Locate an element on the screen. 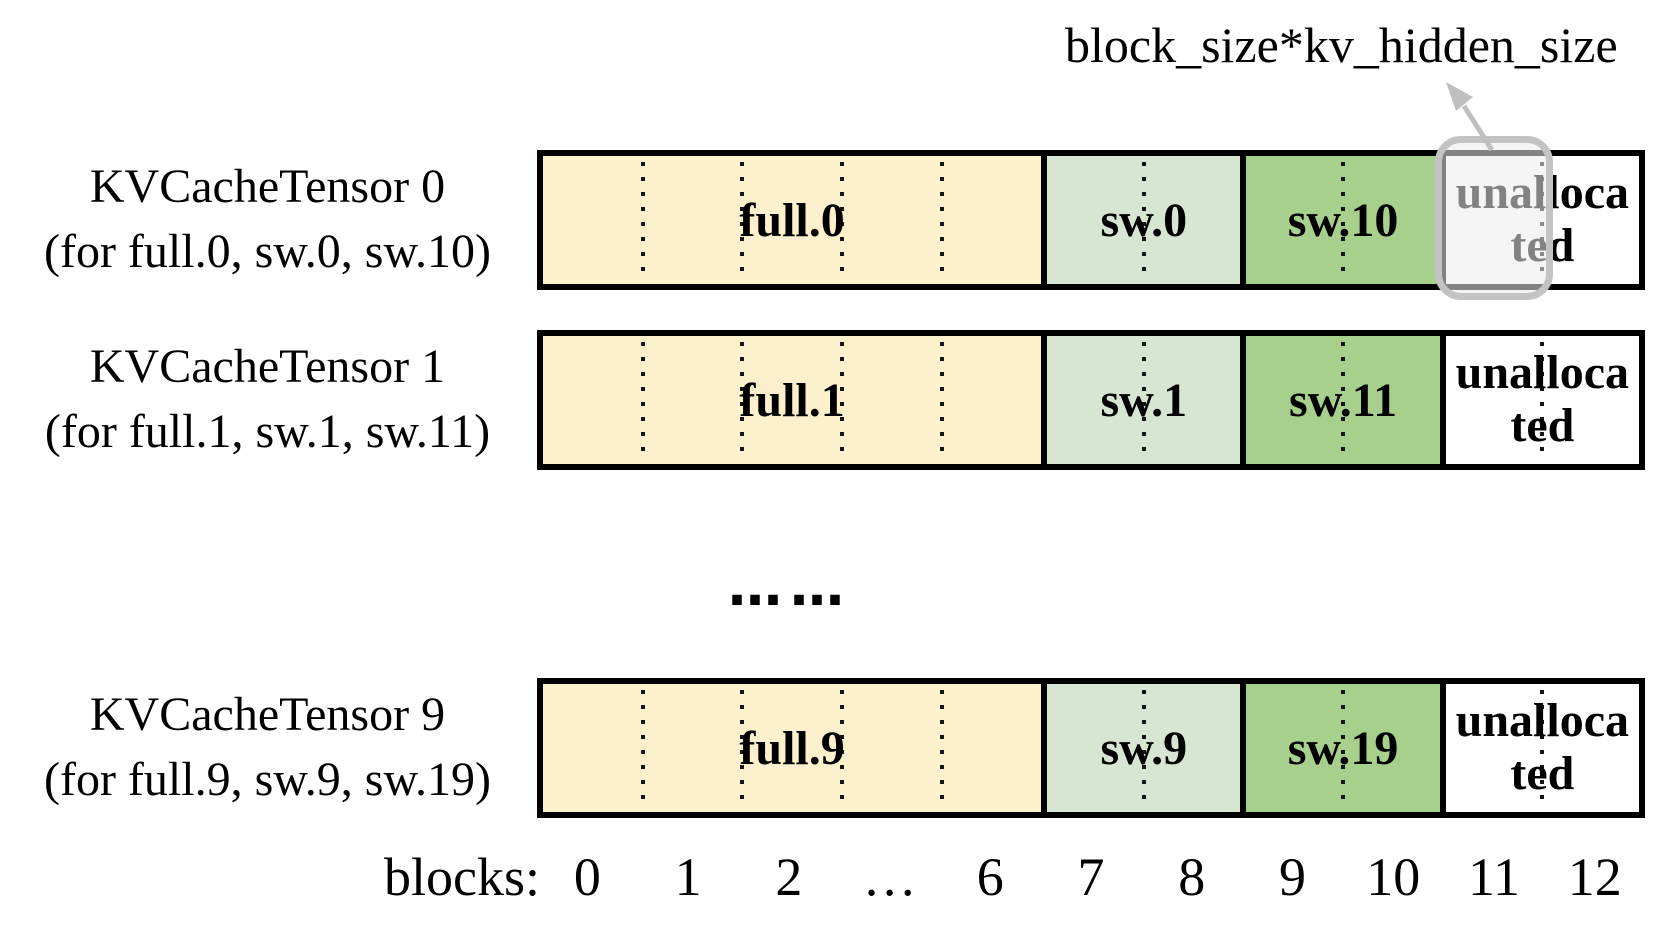 This screenshot has width=1676, height=938. segment-label: sw.9 is located at coordinates (1144, 748).